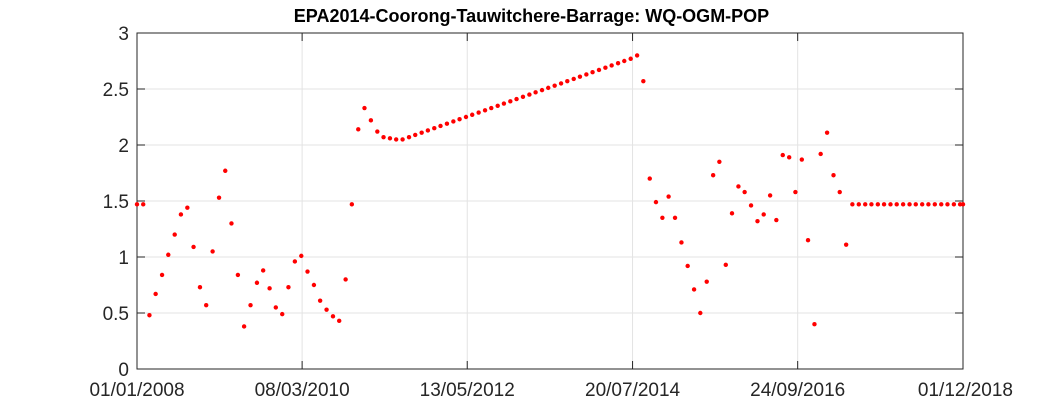 The width and height of the screenshot is (1063, 413). Describe the element at coordinates (302, 390) in the screenshot. I see `x-tick-label: 08/03/2010` at that location.